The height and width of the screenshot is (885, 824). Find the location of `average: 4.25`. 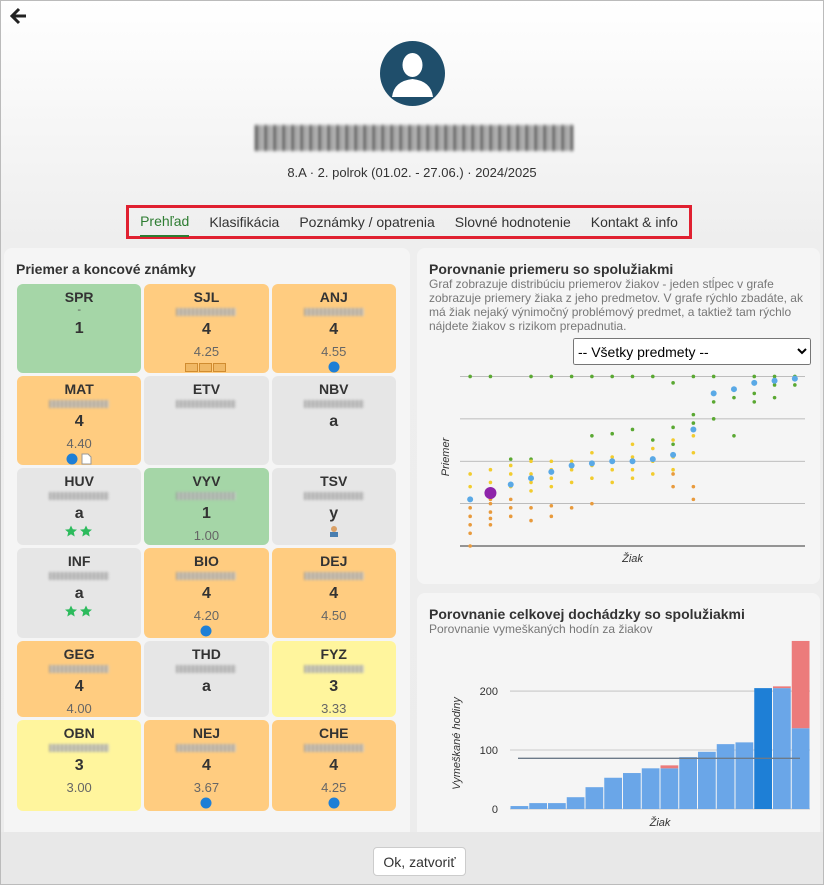

average: 4.25 is located at coordinates (334, 787).